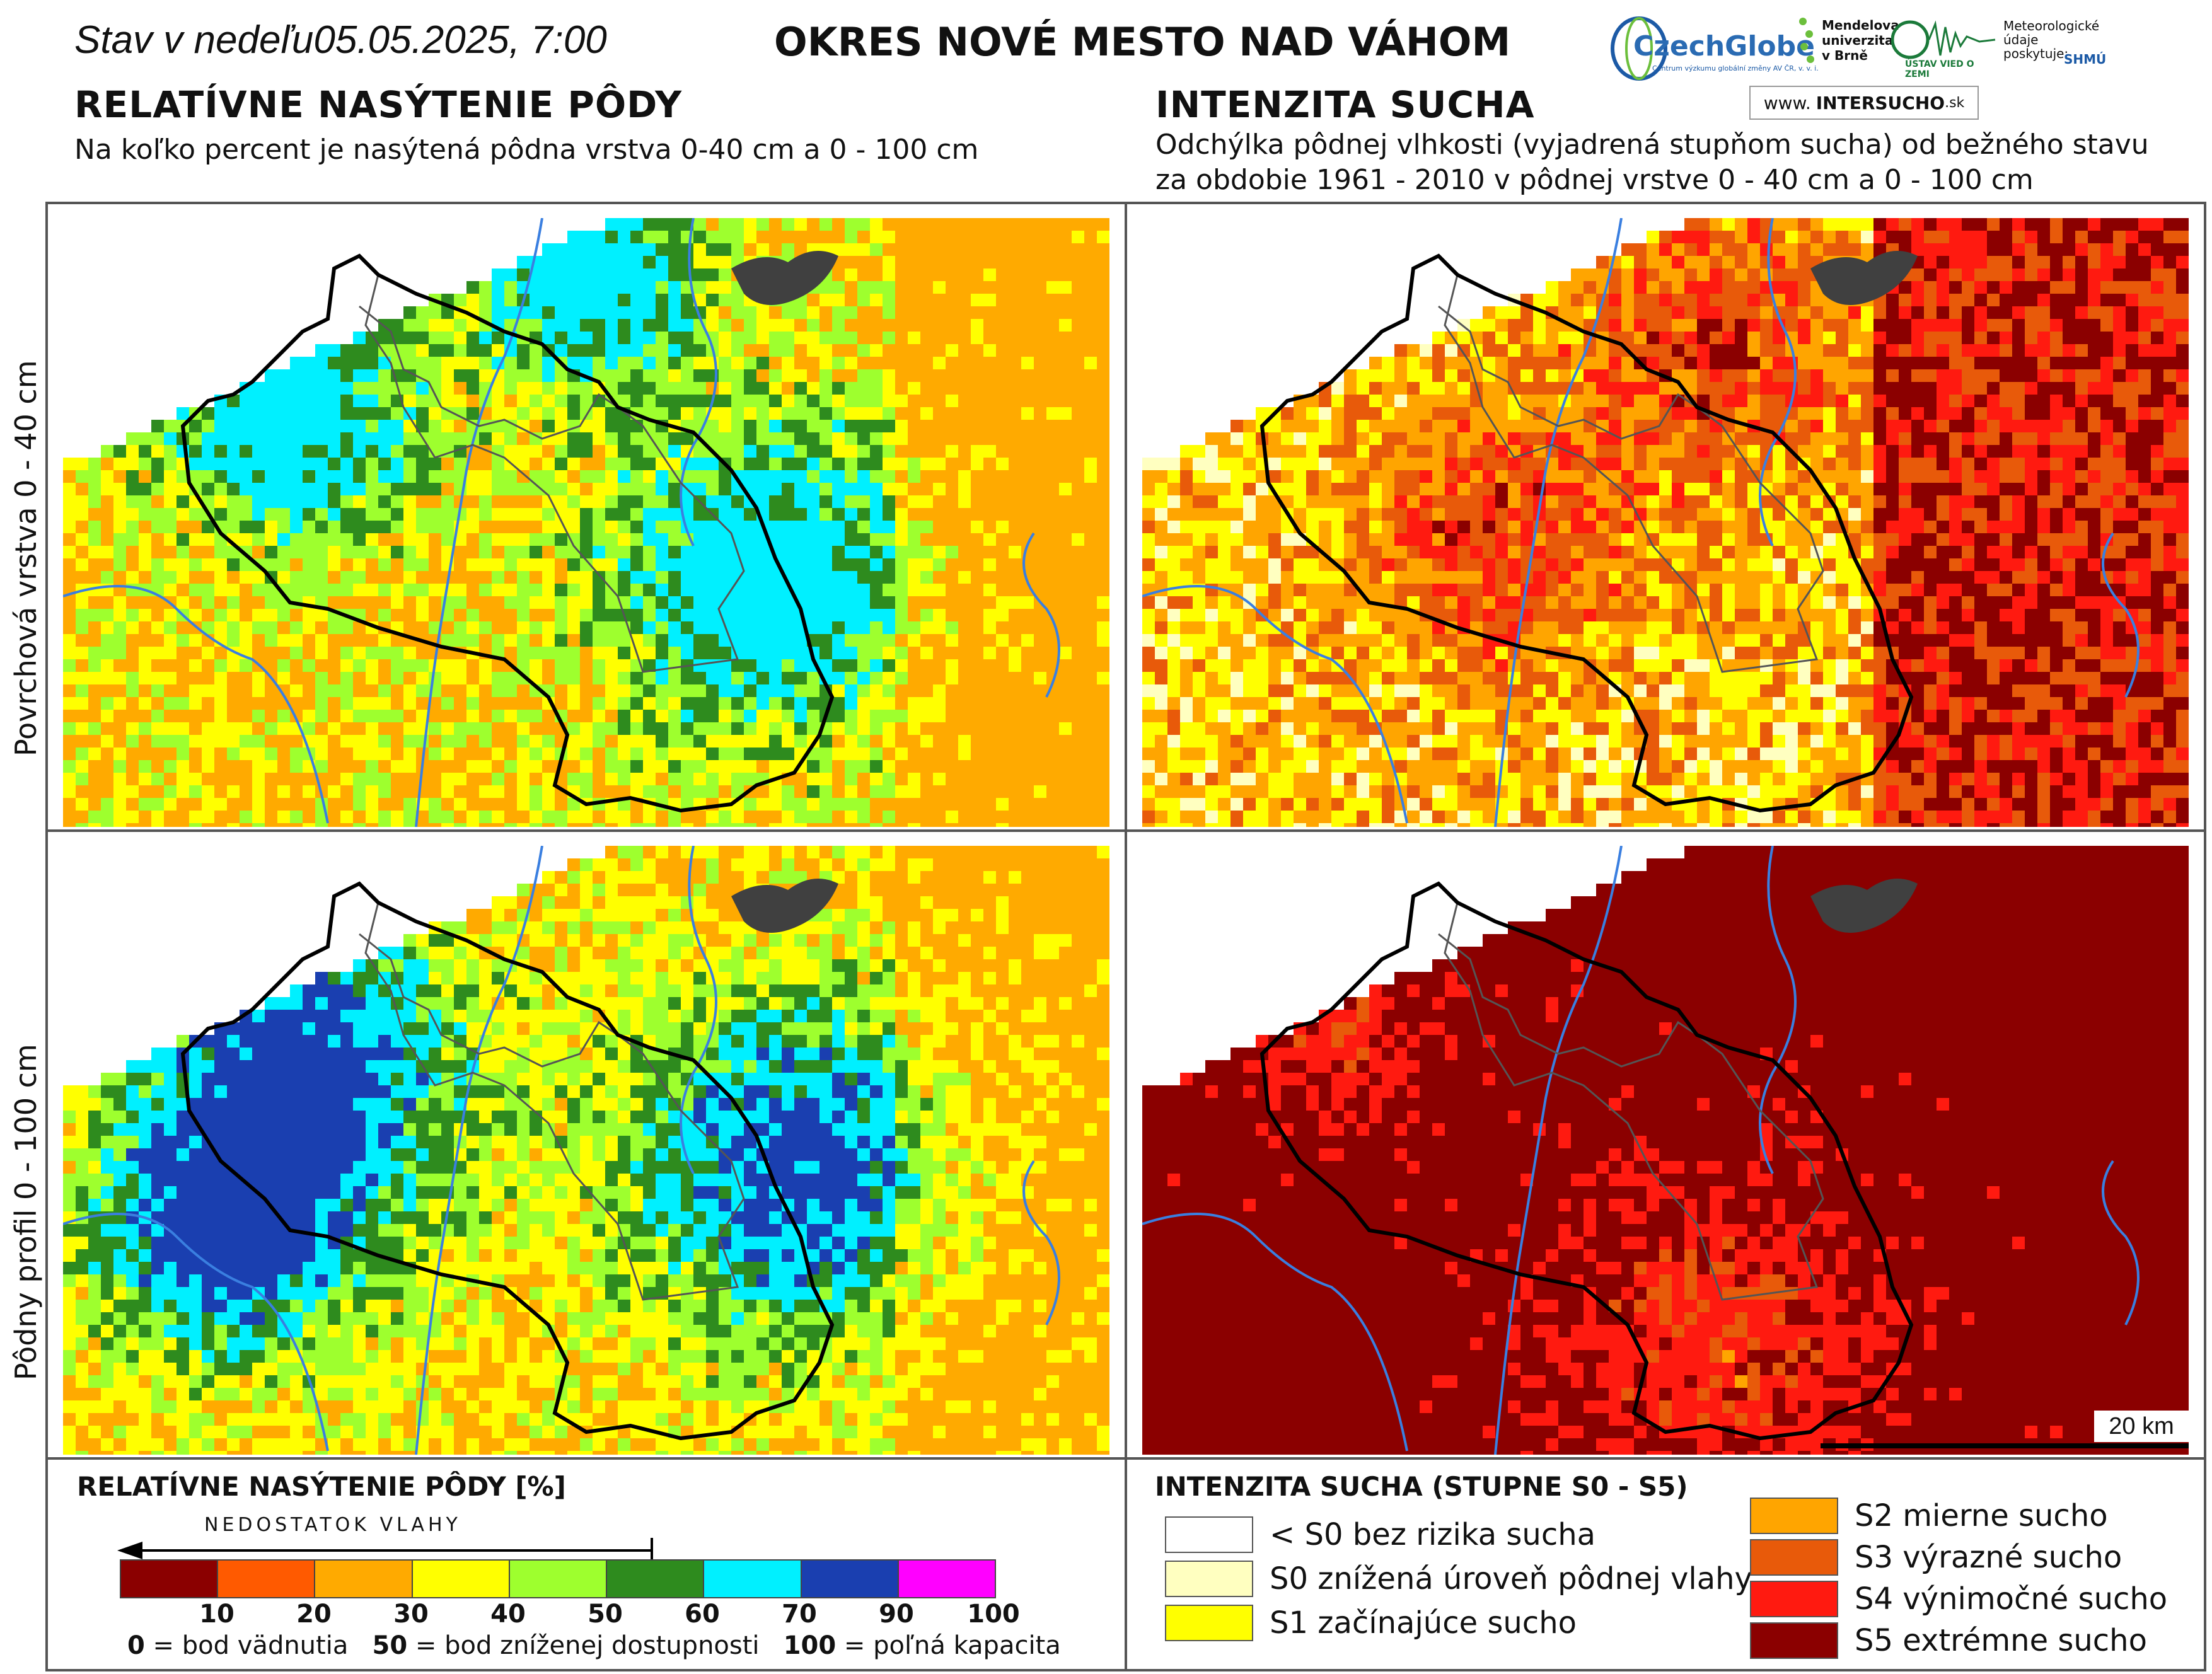  What do you see at coordinates (1511, 1578) in the screenshot?
I see `drought-class-label: S0 znížená úroveň pôdnej vlahy` at bounding box center [1511, 1578].